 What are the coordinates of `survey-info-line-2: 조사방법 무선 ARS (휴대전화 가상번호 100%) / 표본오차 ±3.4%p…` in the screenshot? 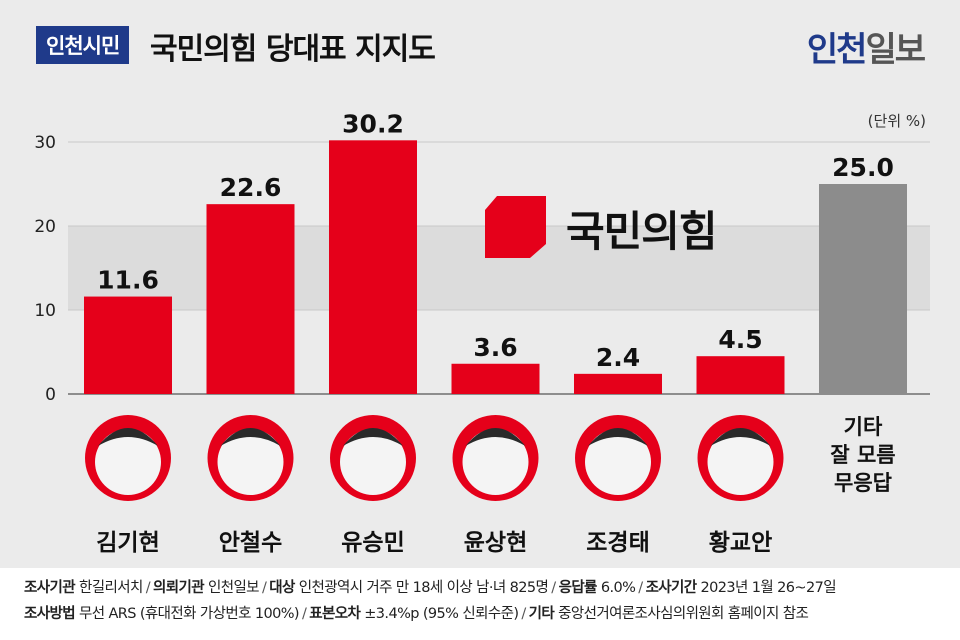 It's located at (416, 612).